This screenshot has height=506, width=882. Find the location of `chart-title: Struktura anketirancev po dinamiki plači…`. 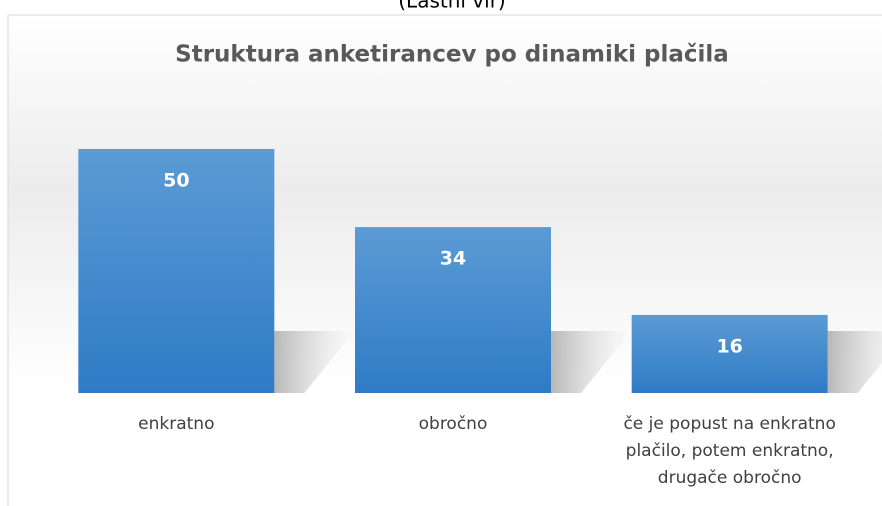

chart-title: Struktura anketirancev po dinamiki plači… is located at coordinates (452, 55).